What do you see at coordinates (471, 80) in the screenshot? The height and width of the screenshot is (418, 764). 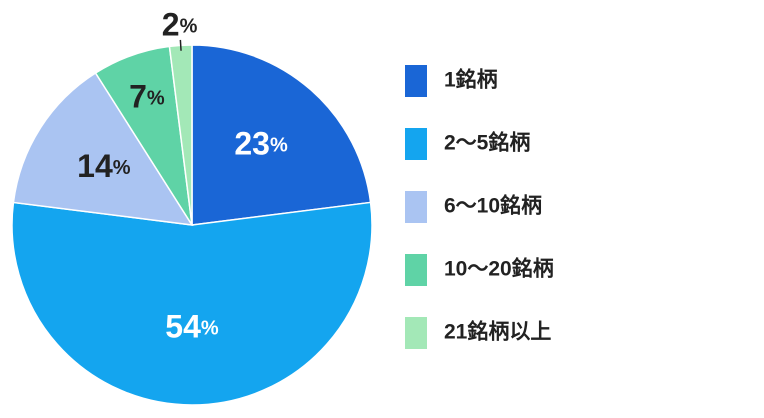 I see `legend-label: 1銘柄` at bounding box center [471, 80].